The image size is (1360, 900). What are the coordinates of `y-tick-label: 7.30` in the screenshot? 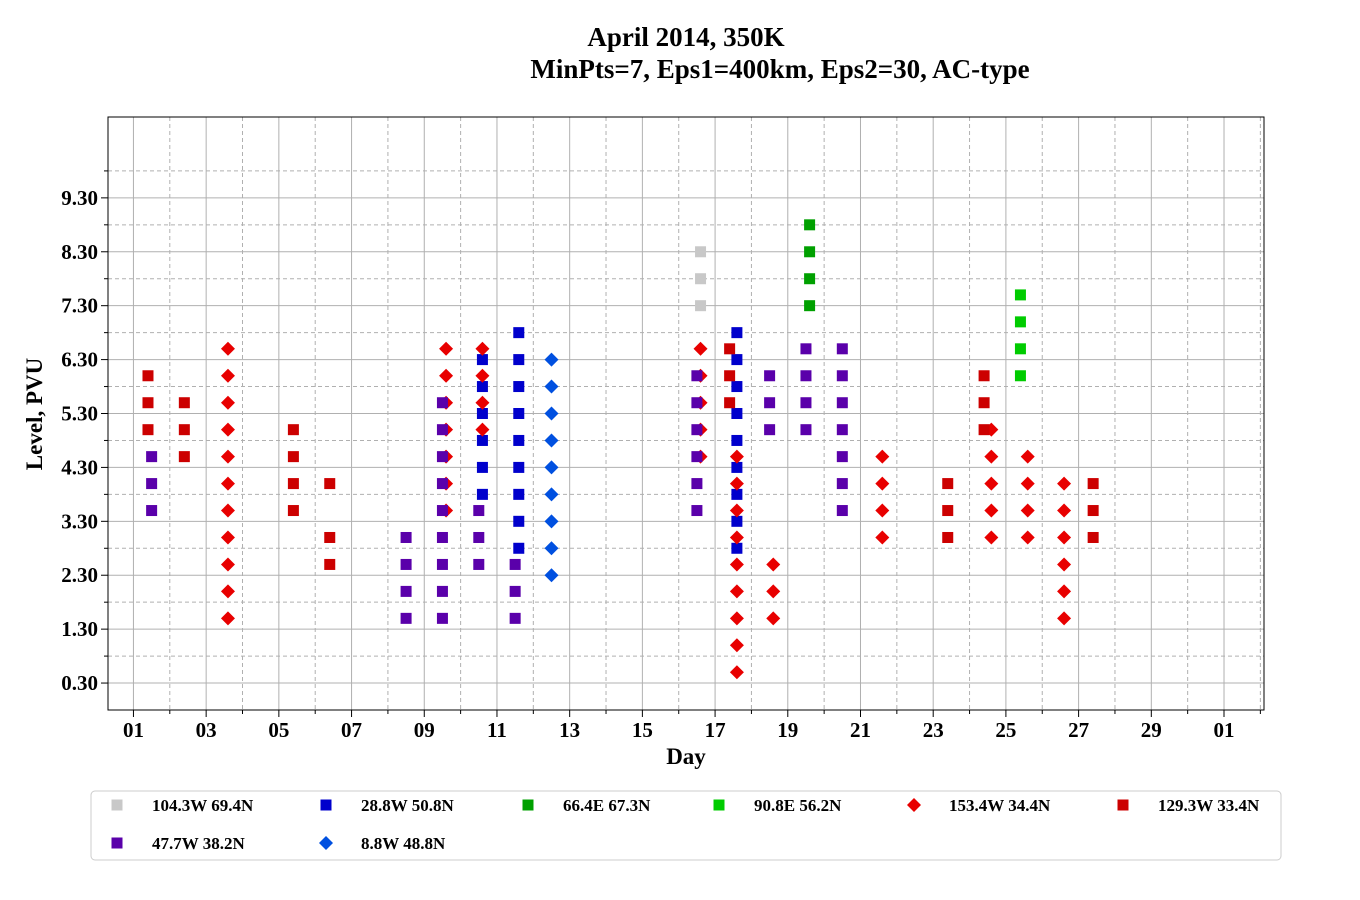 It's located at (79, 306).